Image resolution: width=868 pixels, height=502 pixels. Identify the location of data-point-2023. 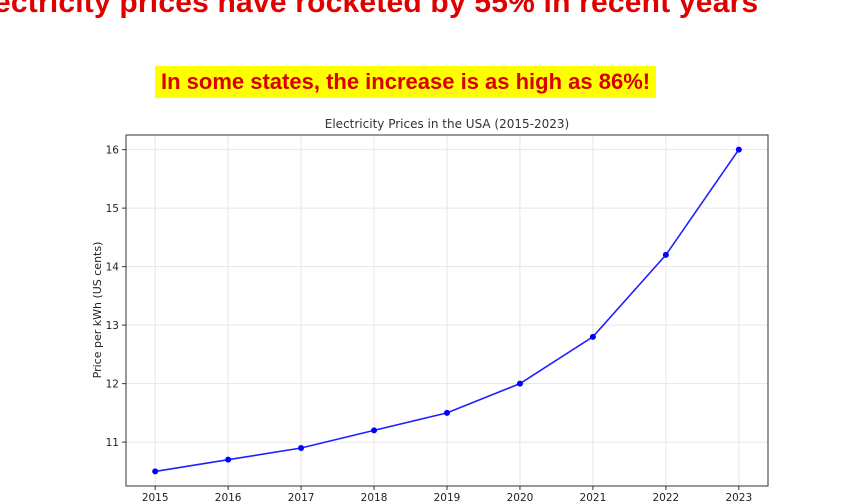
(738, 149).